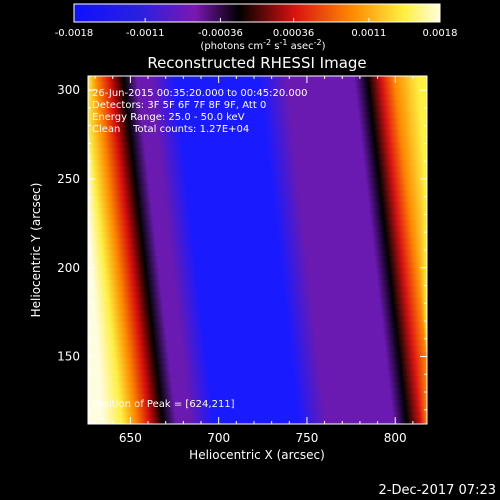 This screenshot has height=500, width=500. I want to click on annotation-energy-range: Energy Range: 25.0 - 50.0 keV, so click(168, 117).